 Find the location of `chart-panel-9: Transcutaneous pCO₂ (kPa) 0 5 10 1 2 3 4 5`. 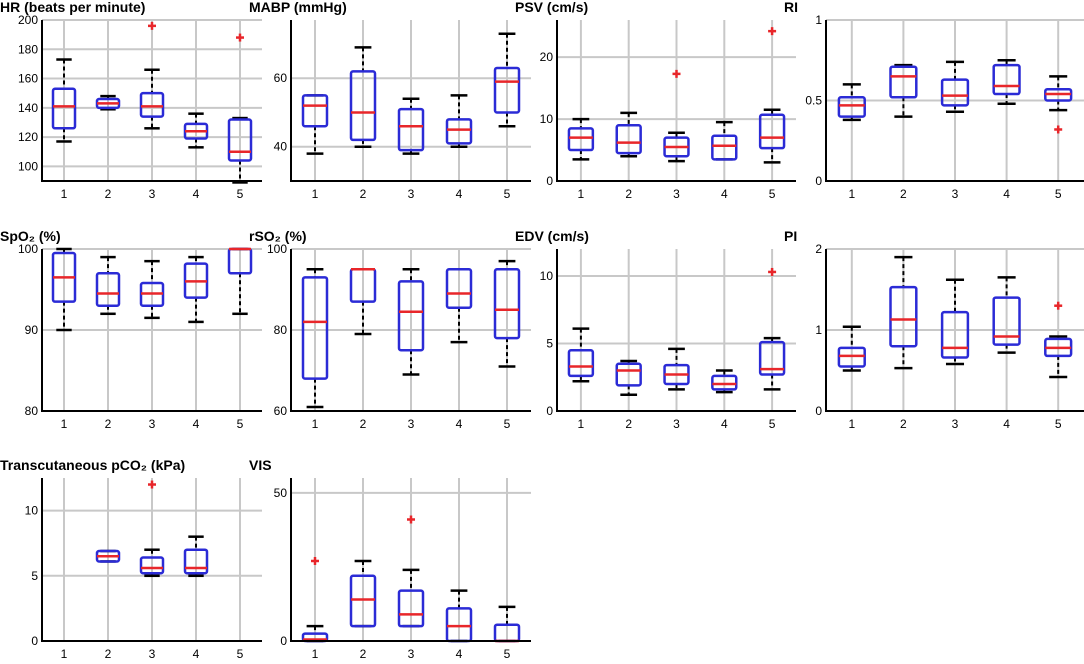

chart-panel-9: Transcutaneous pCO₂ (kPa) 0 5 10 1 2 3 4 5 is located at coordinates (131, 559).